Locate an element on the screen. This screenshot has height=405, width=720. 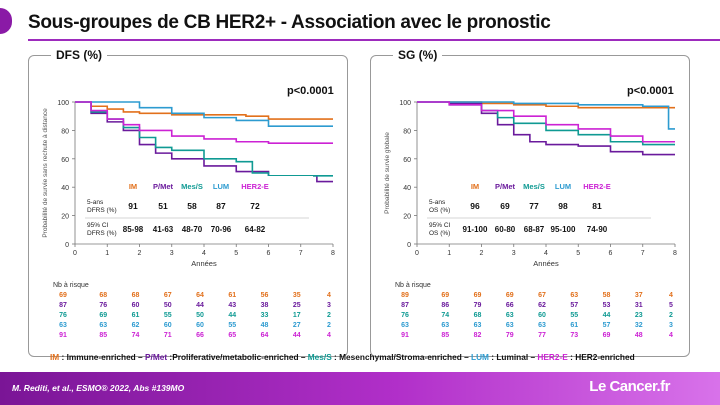
dfs-curve-lum is located at coordinates (204, 114).